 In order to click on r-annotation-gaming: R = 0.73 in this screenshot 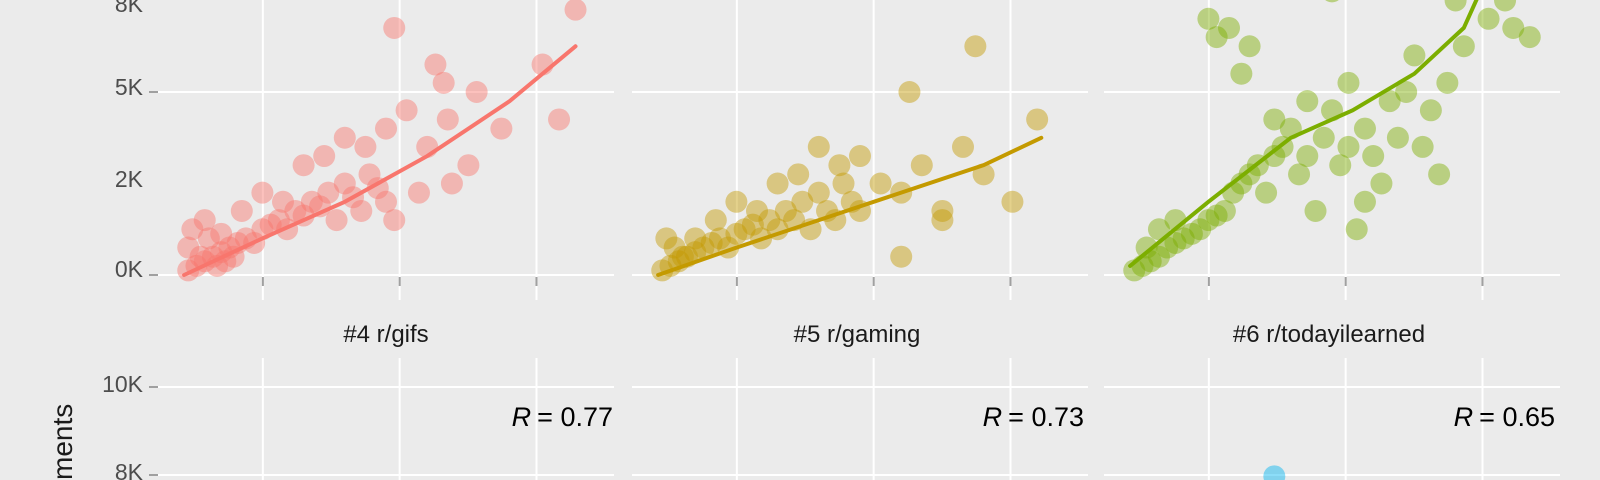, I will do `click(1033, 417)`.